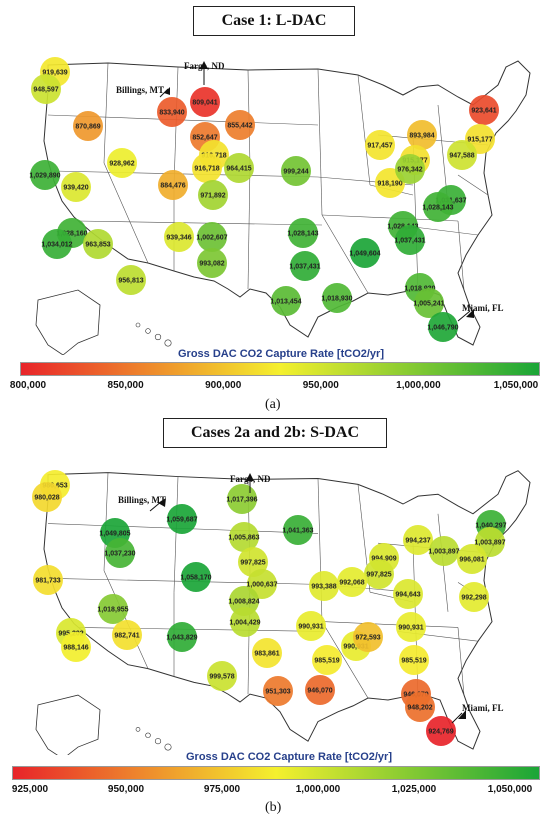 The image size is (550, 823). I want to click on site-value-label: 988,146, so click(75, 648).